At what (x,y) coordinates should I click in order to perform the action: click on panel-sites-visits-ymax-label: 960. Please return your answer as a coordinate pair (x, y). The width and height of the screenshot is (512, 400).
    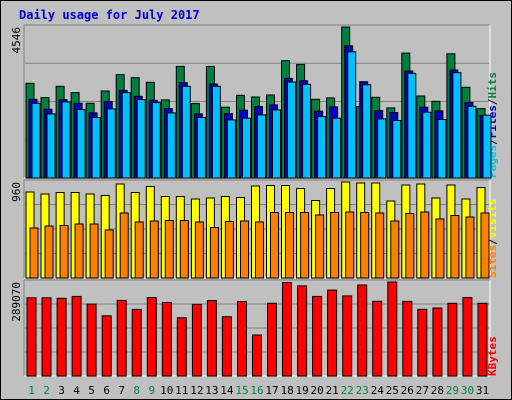
    Looking at the image, I should click on (16, 192).